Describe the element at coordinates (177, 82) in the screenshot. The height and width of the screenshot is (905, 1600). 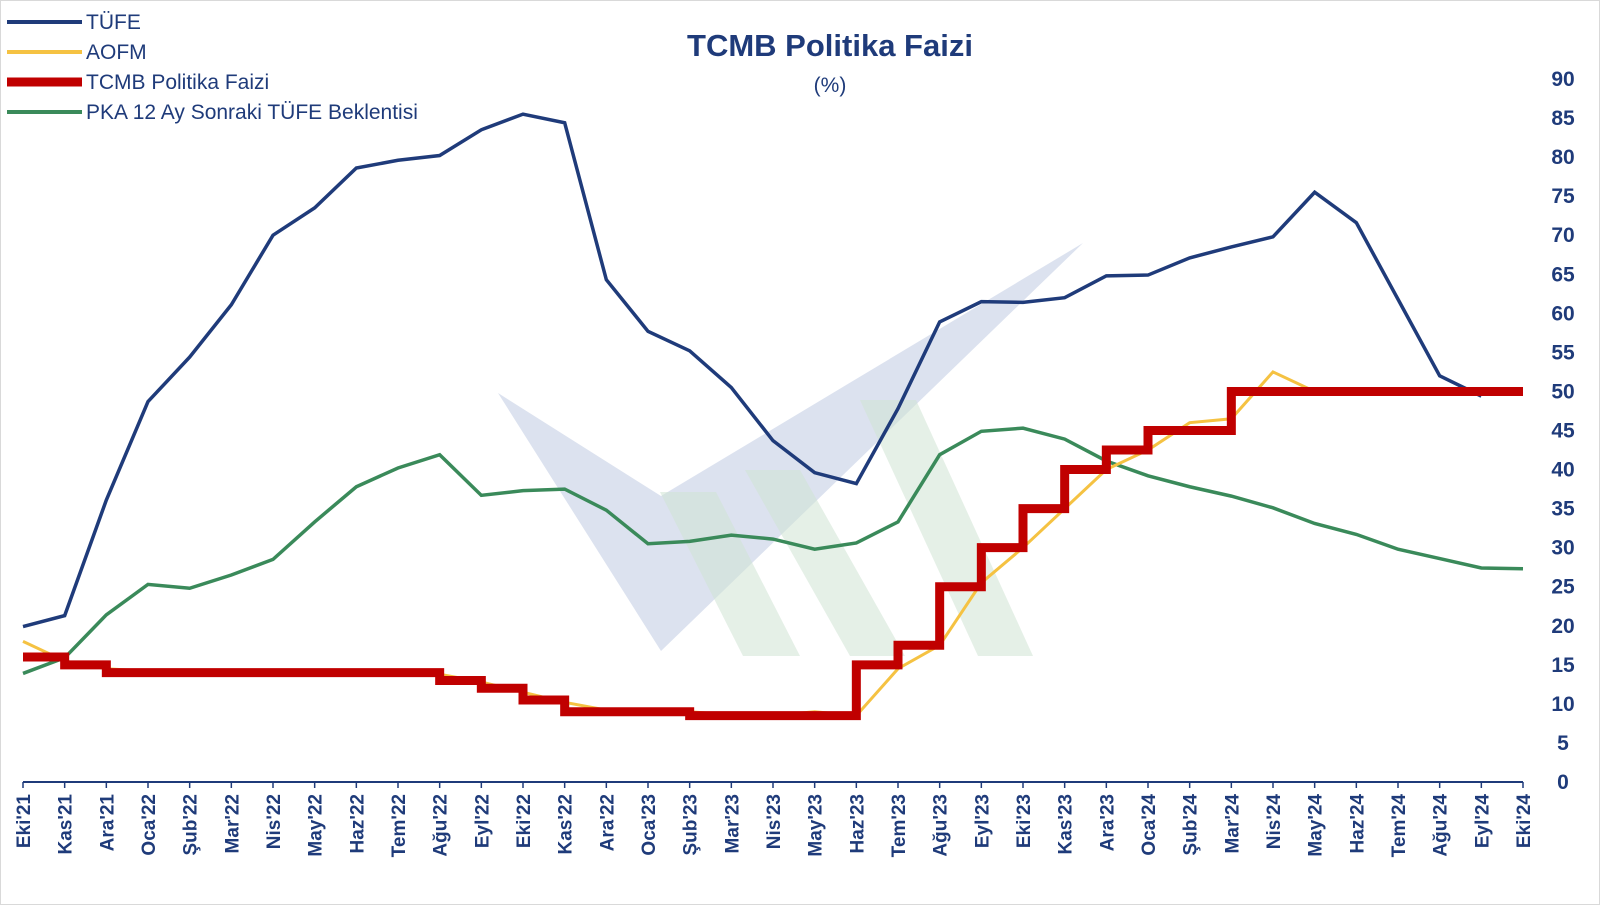
I see `legend-label: TCMB Politika Faizi` at that location.